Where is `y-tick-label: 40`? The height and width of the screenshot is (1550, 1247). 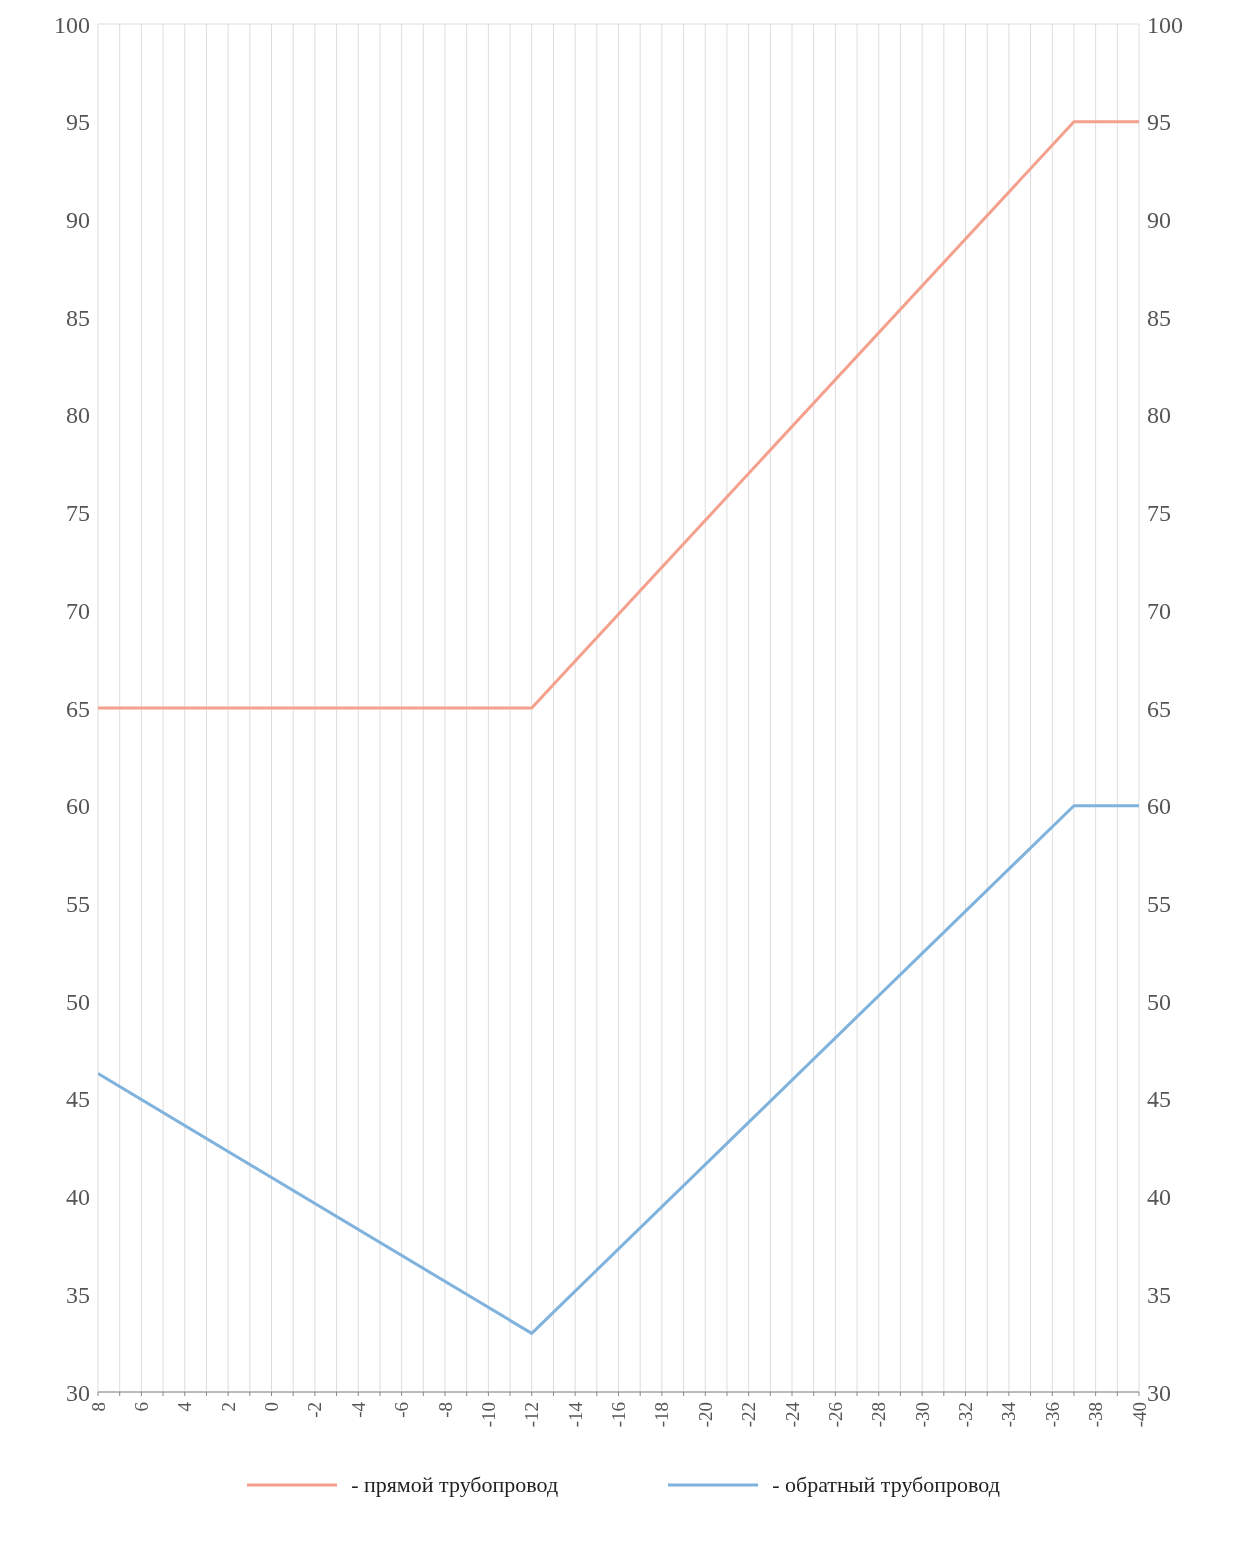
y-tick-label: 40 is located at coordinates (78, 1197).